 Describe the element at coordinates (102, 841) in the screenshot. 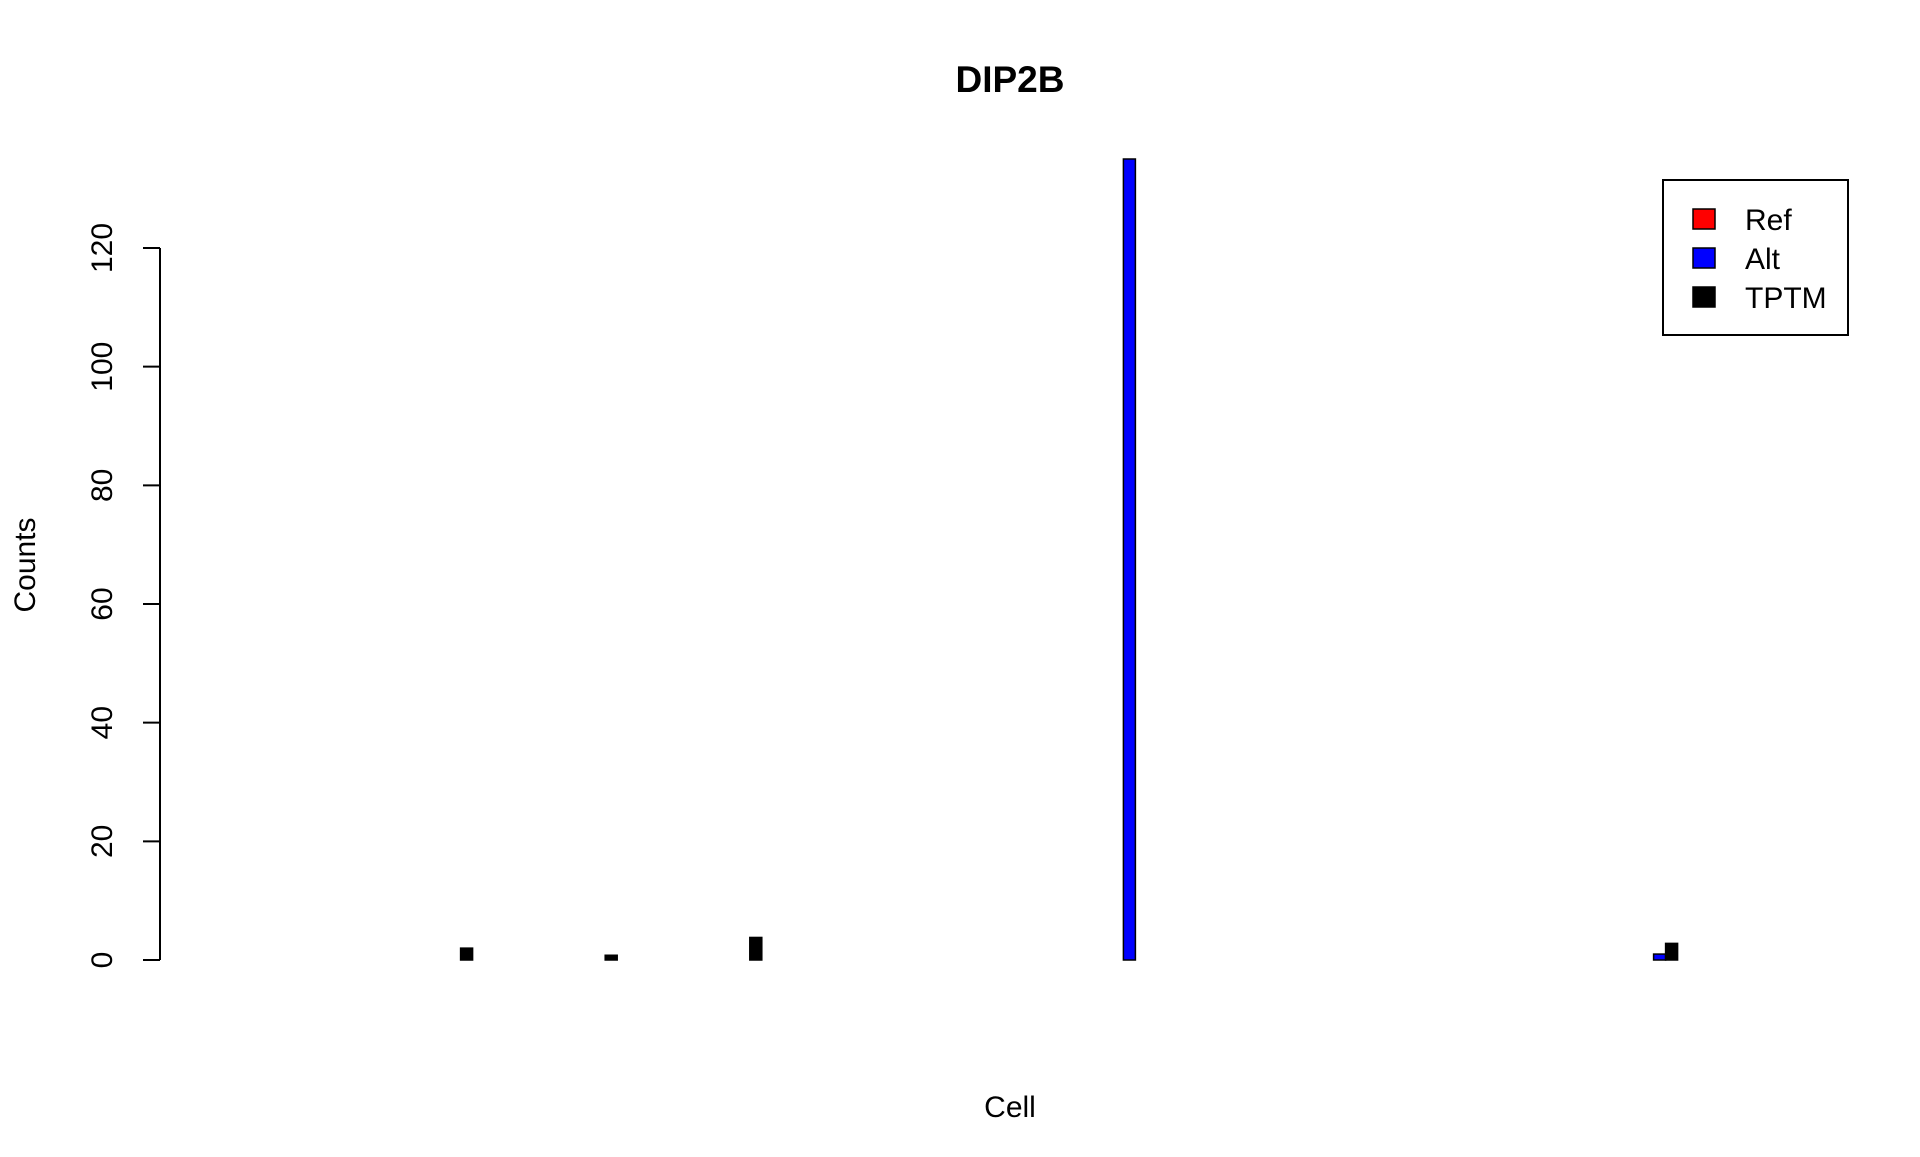

I see `y-tick-label: 20` at that location.